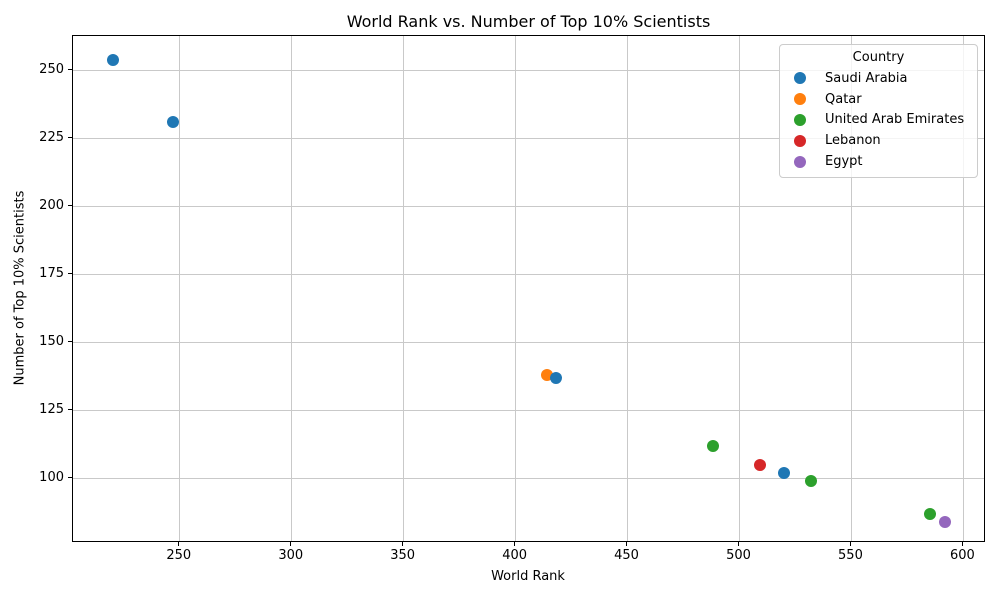 This screenshot has height=600, width=1000. What do you see at coordinates (51, 409) in the screenshot?
I see `y-tick-label-125: 125` at bounding box center [51, 409].